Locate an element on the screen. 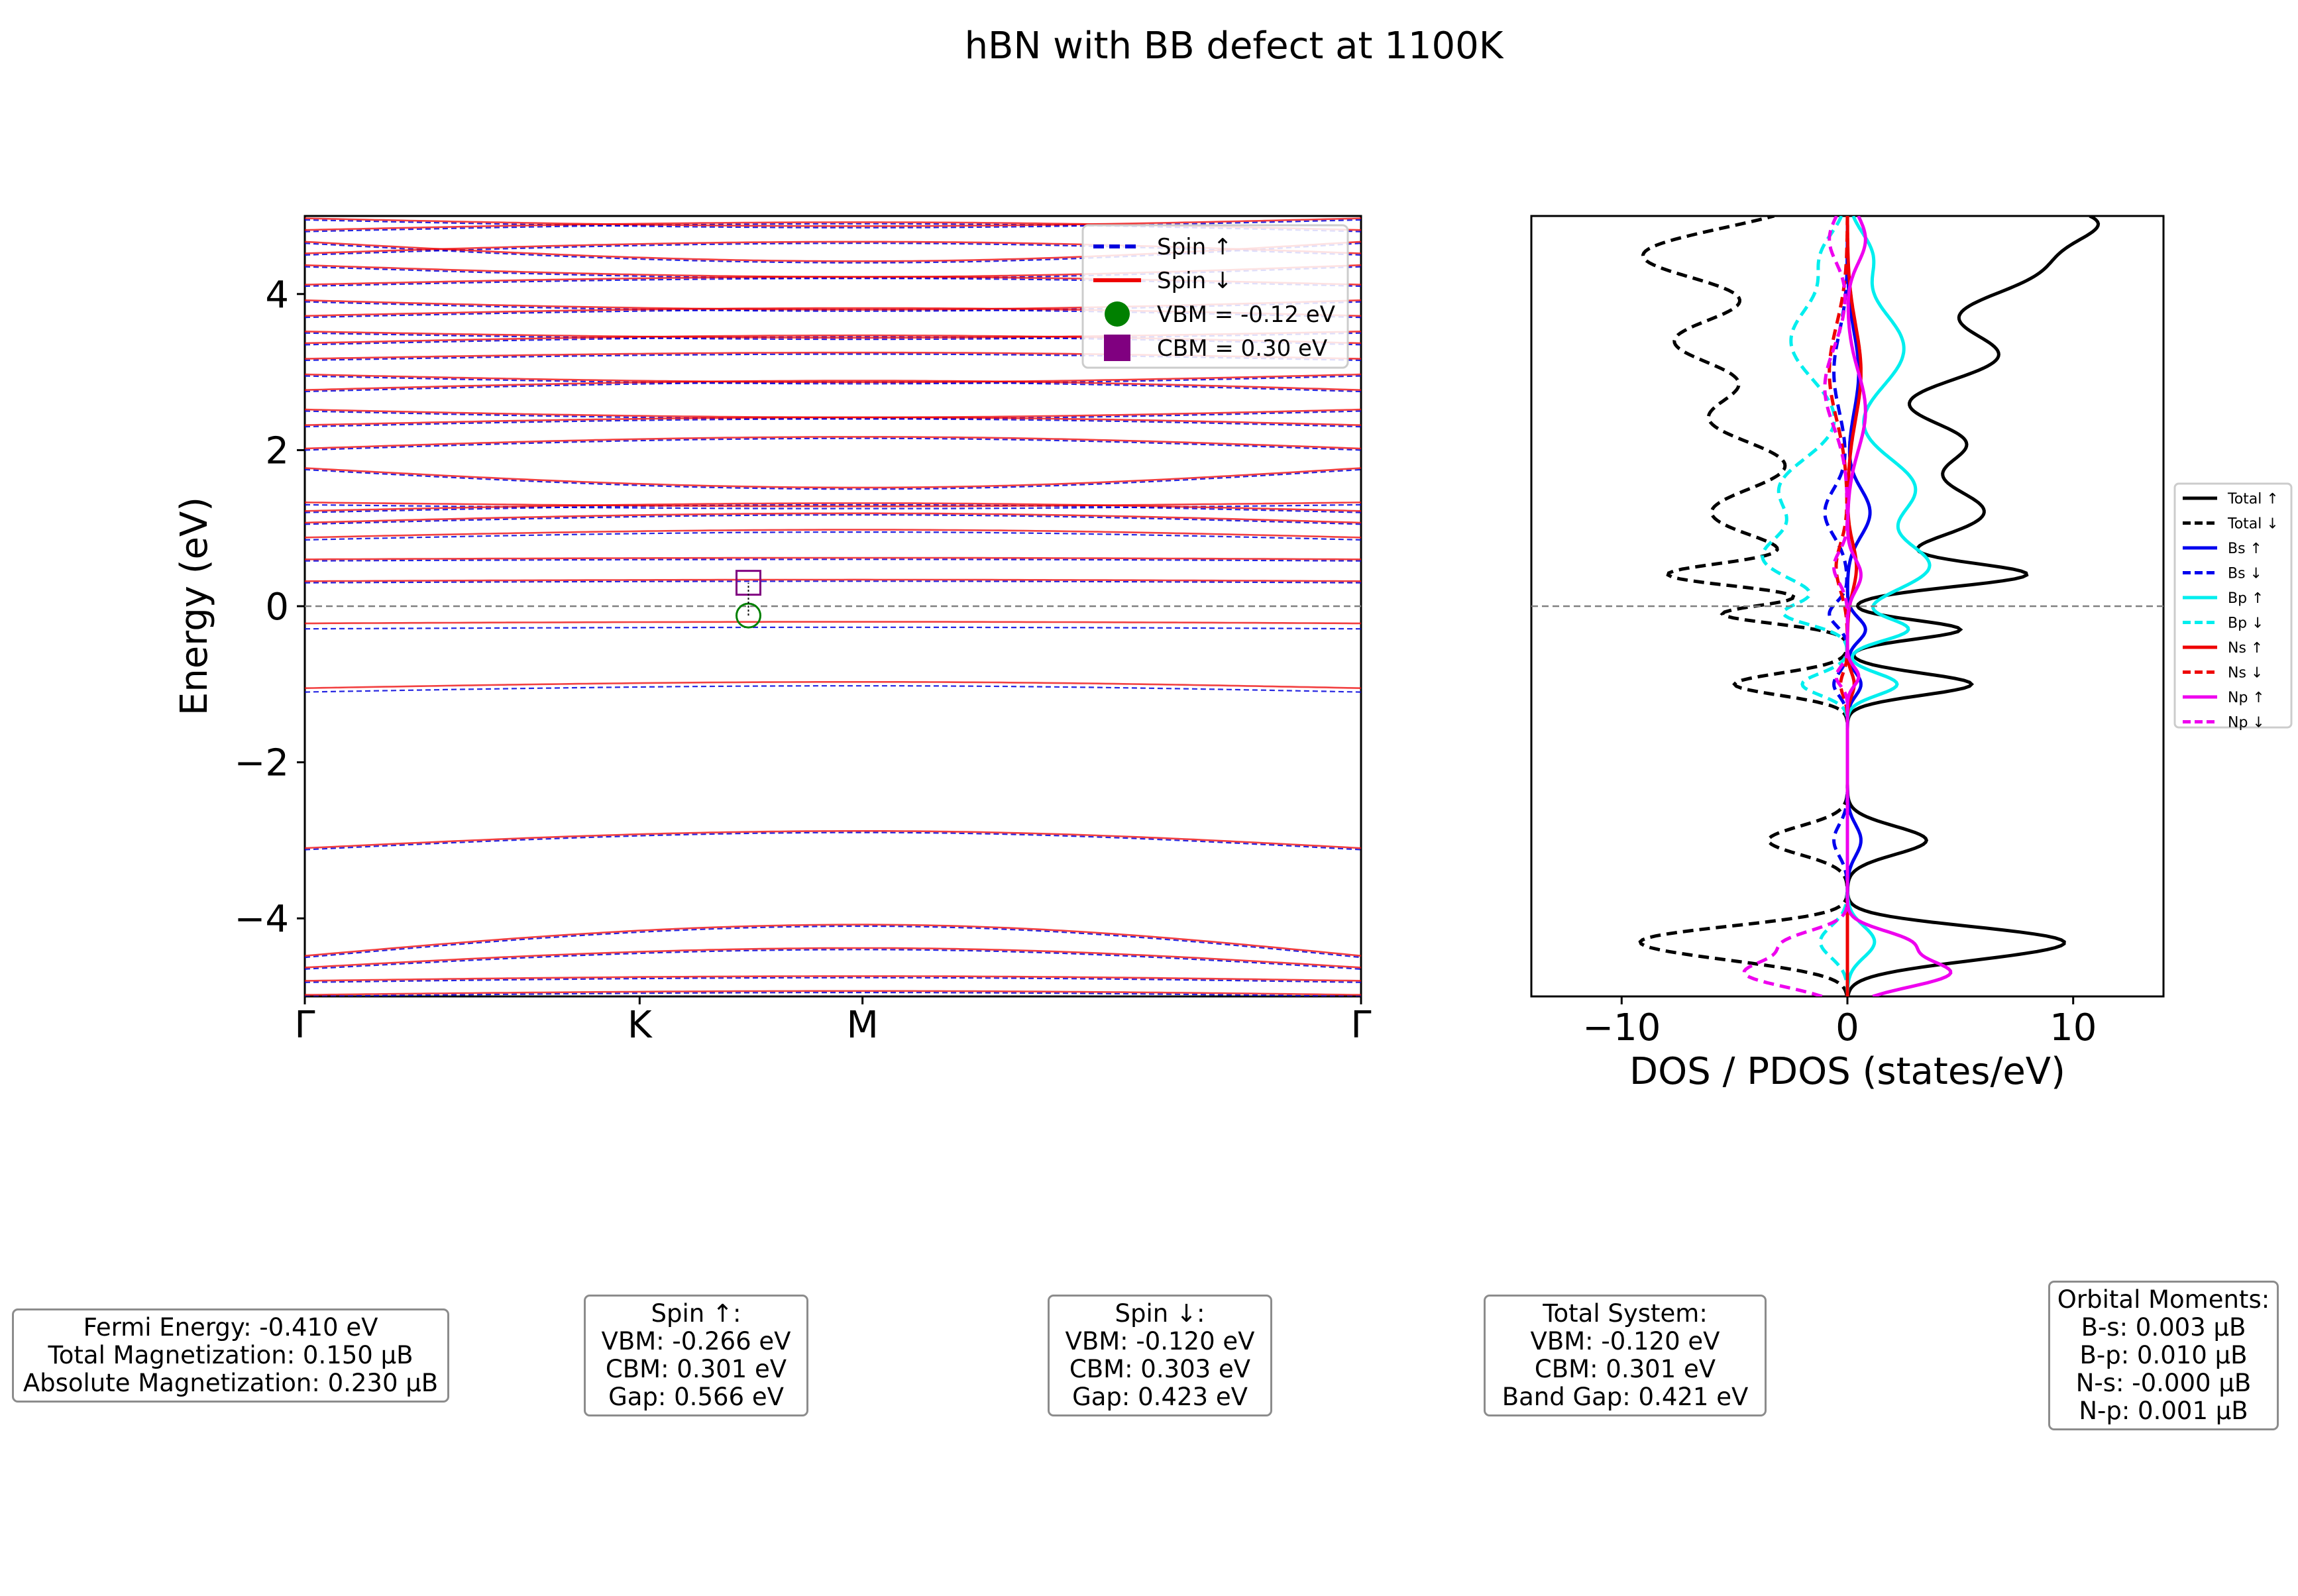 Image resolution: width=2298 pixels, height=1596 pixels. dos-legend-label: Total ↑ is located at coordinates (2253, 499).